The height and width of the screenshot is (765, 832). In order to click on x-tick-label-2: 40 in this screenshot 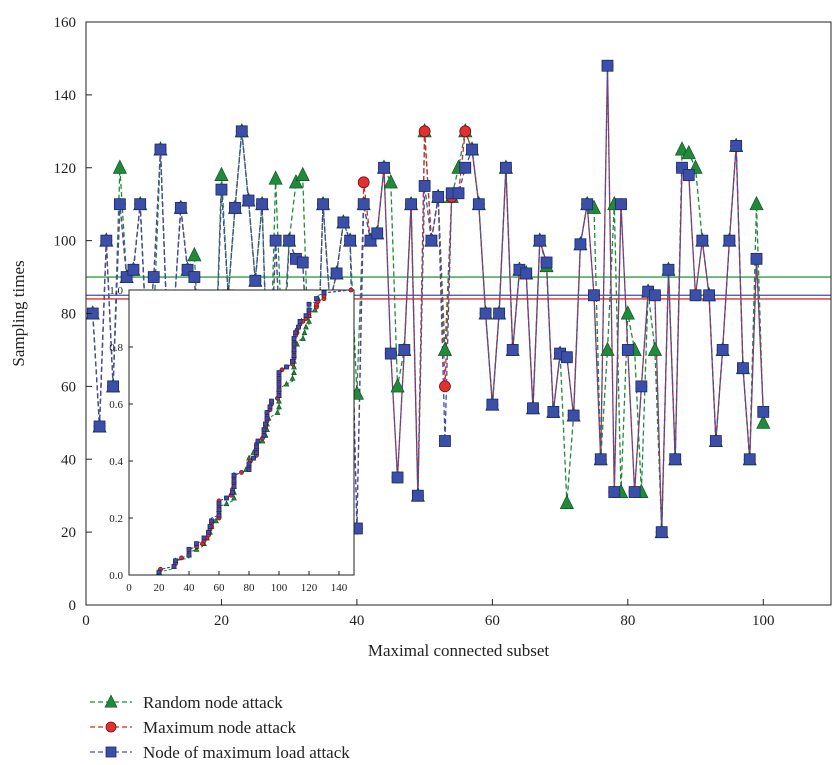, I will do `click(356, 621)`.